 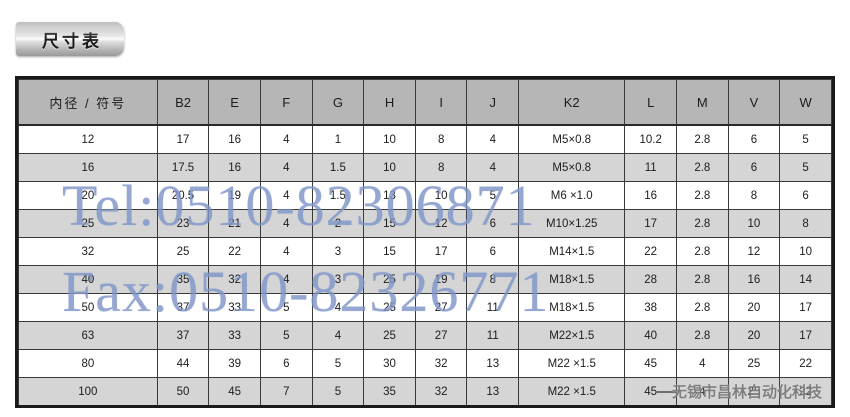 I want to click on table-row: 40 35 32 4 3 25 19 8 M18×1.5 28 2.8 16 14, so click(x=425, y=279).